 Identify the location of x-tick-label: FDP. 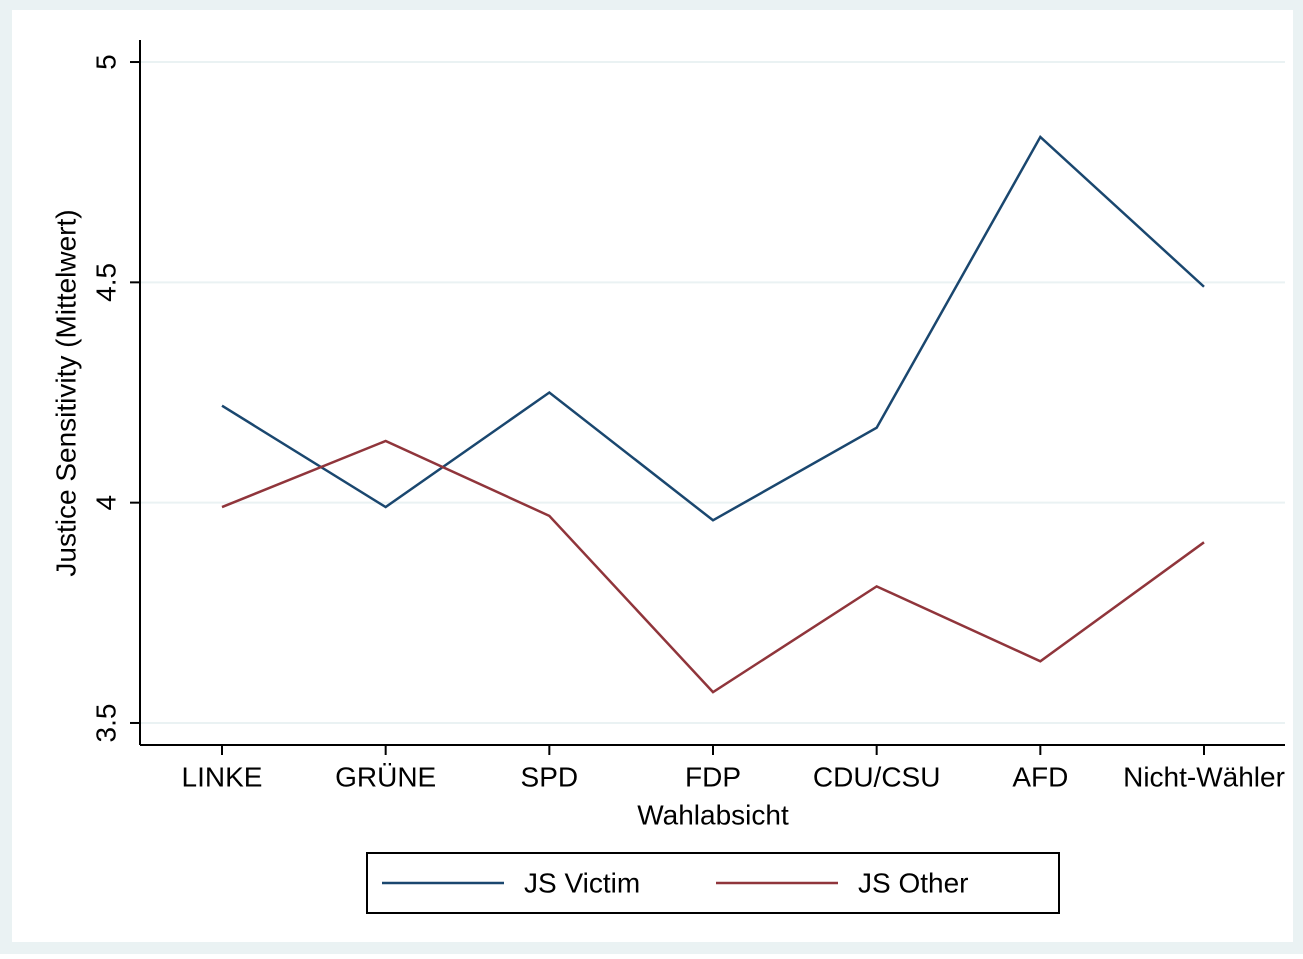
(713, 776).